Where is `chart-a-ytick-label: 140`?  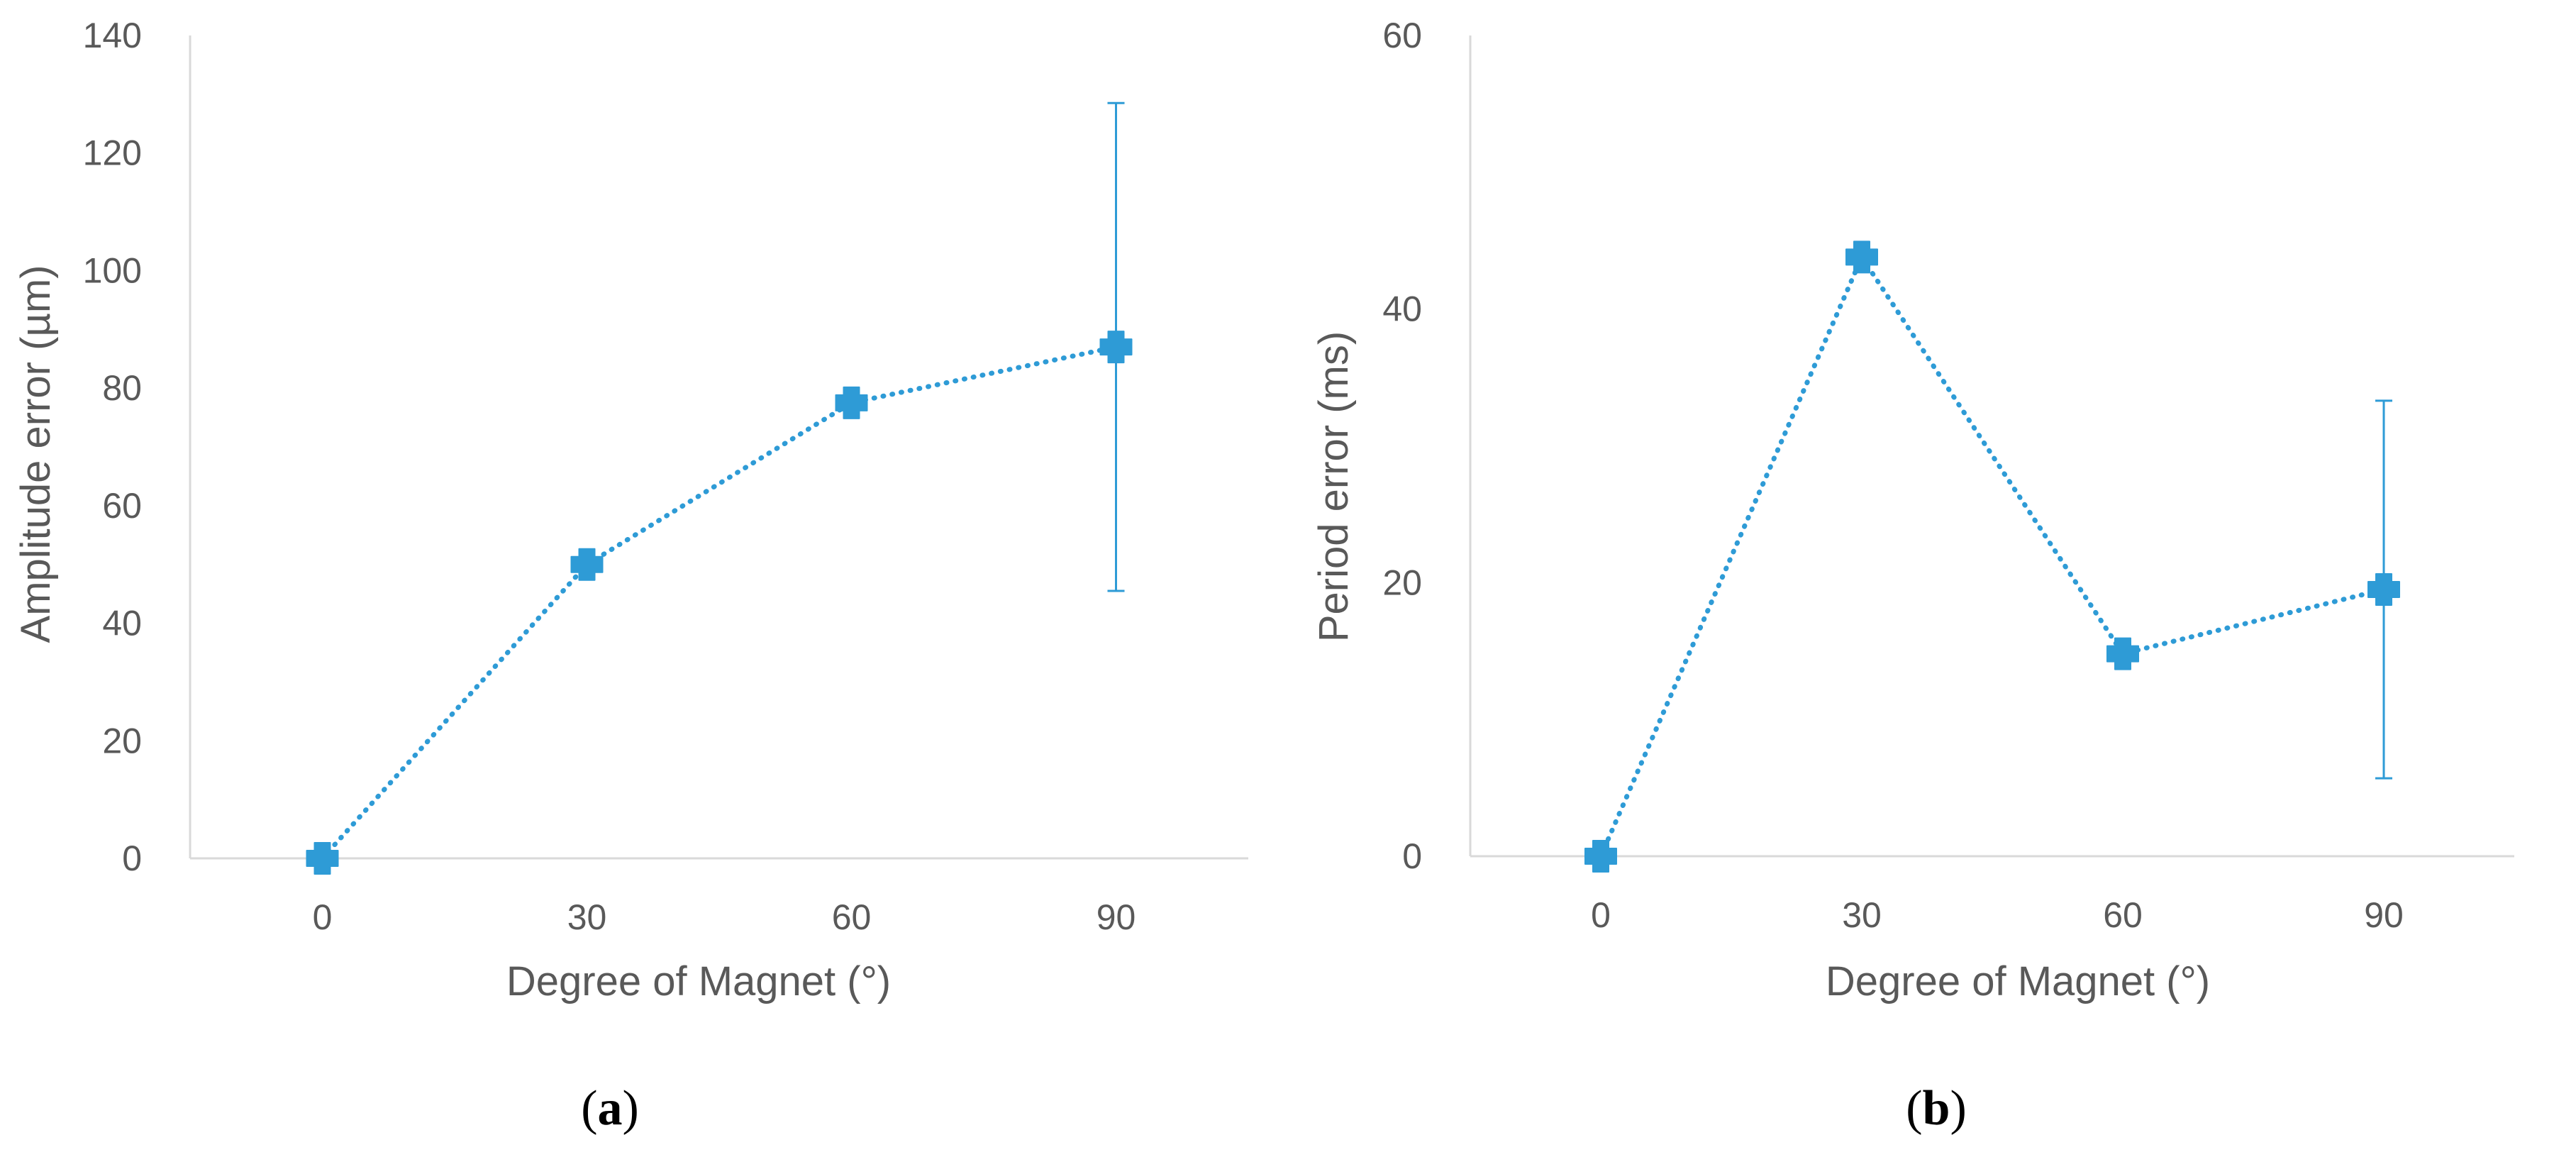 chart-a-ytick-label: 140 is located at coordinates (112, 35).